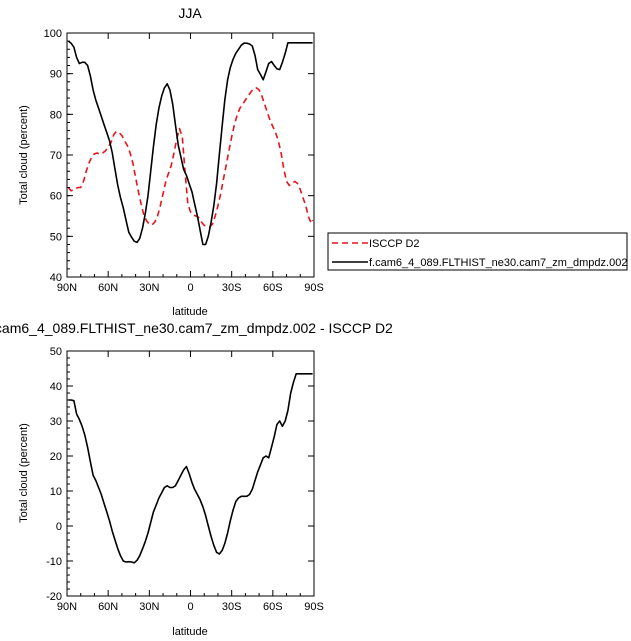 The height and width of the screenshot is (641, 631). What do you see at coordinates (54, 562) in the screenshot?
I see `bottom-y-tick-label: -10` at bounding box center [54, 562].